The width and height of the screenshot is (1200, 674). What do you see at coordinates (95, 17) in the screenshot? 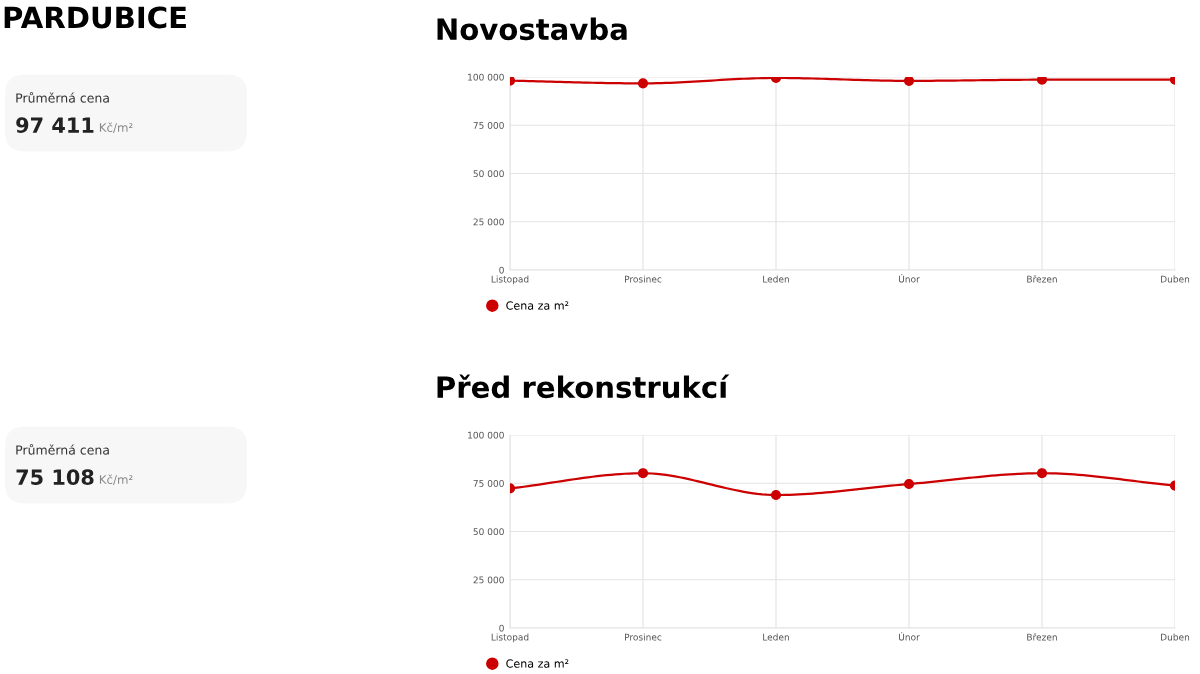
I see `text: PARDUBICE` at bounding box center [95, 17].